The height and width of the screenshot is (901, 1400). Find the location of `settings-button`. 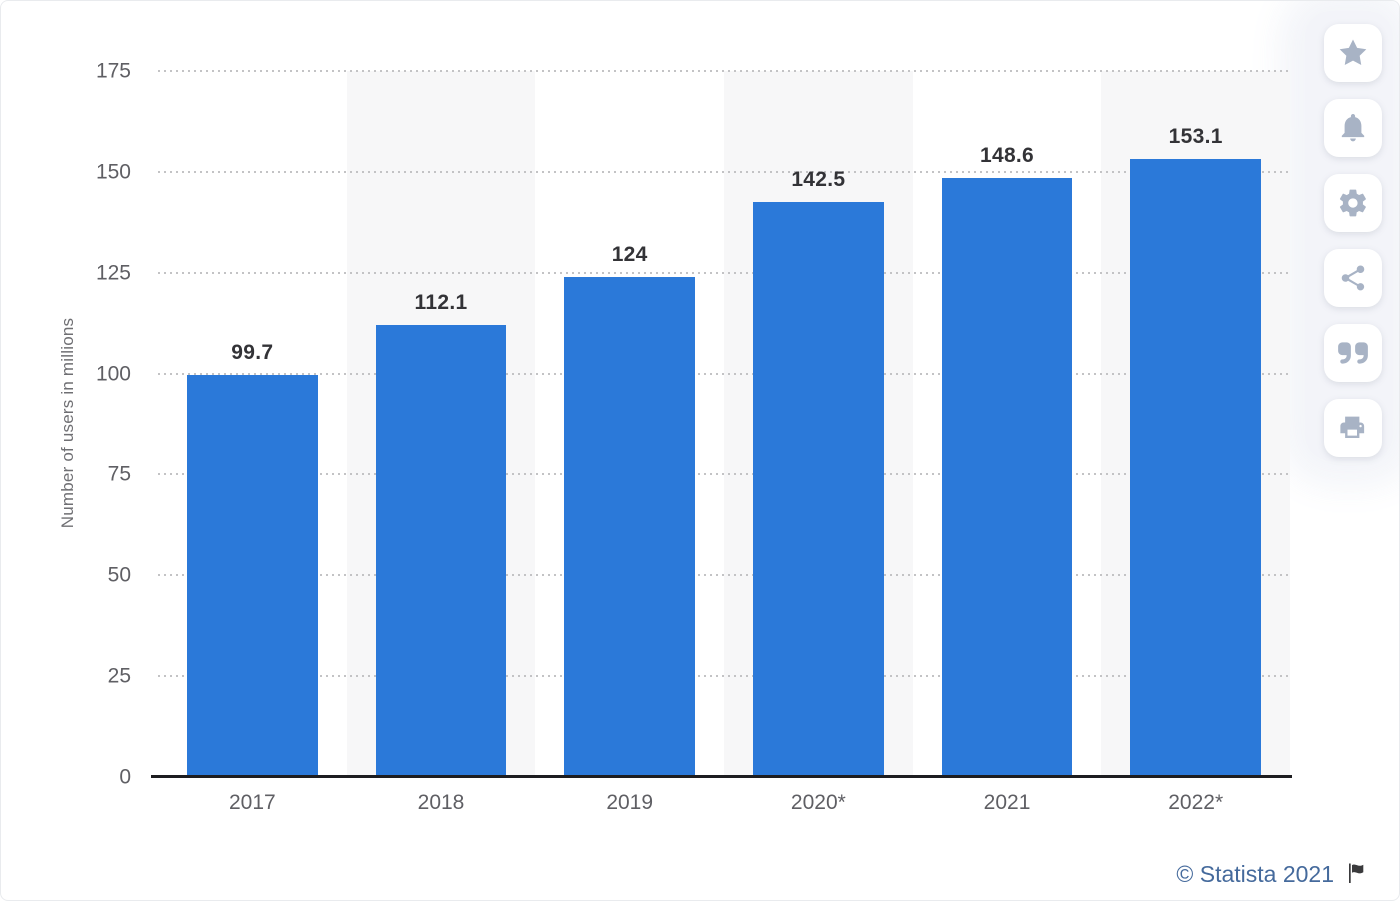

settings-button is located at coordinates (1353, 203).